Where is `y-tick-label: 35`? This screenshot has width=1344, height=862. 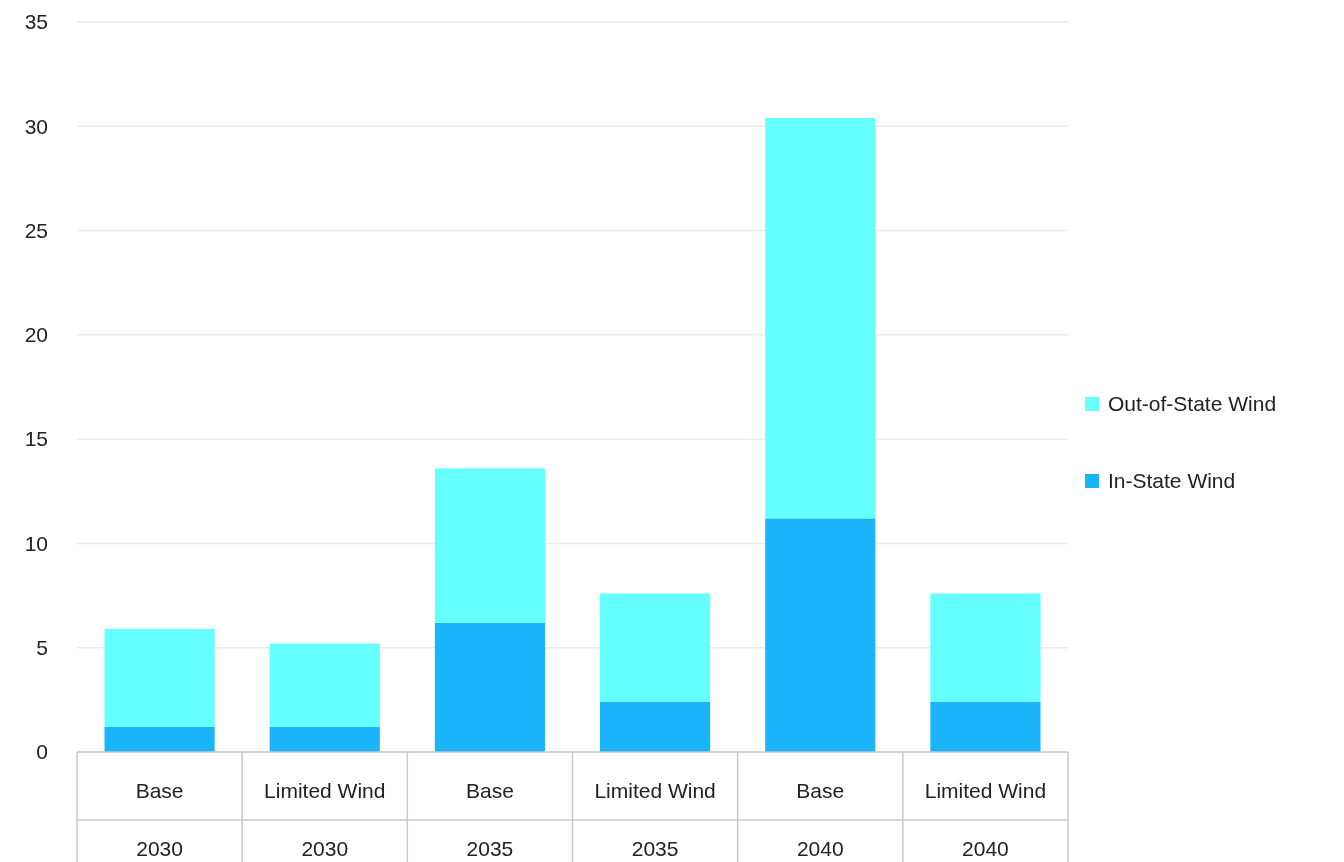 y-tick-label: 35 is located at coordinates (36, 22).